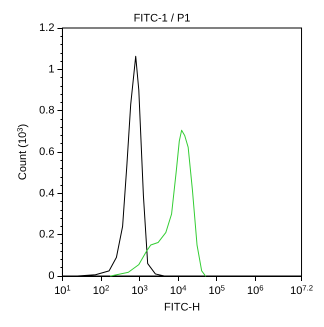 This screenshot has width=324, height=327. Describe the element at coordinates (51, 276) in the screenshot. I see `y-tick-label: 0` at that location.